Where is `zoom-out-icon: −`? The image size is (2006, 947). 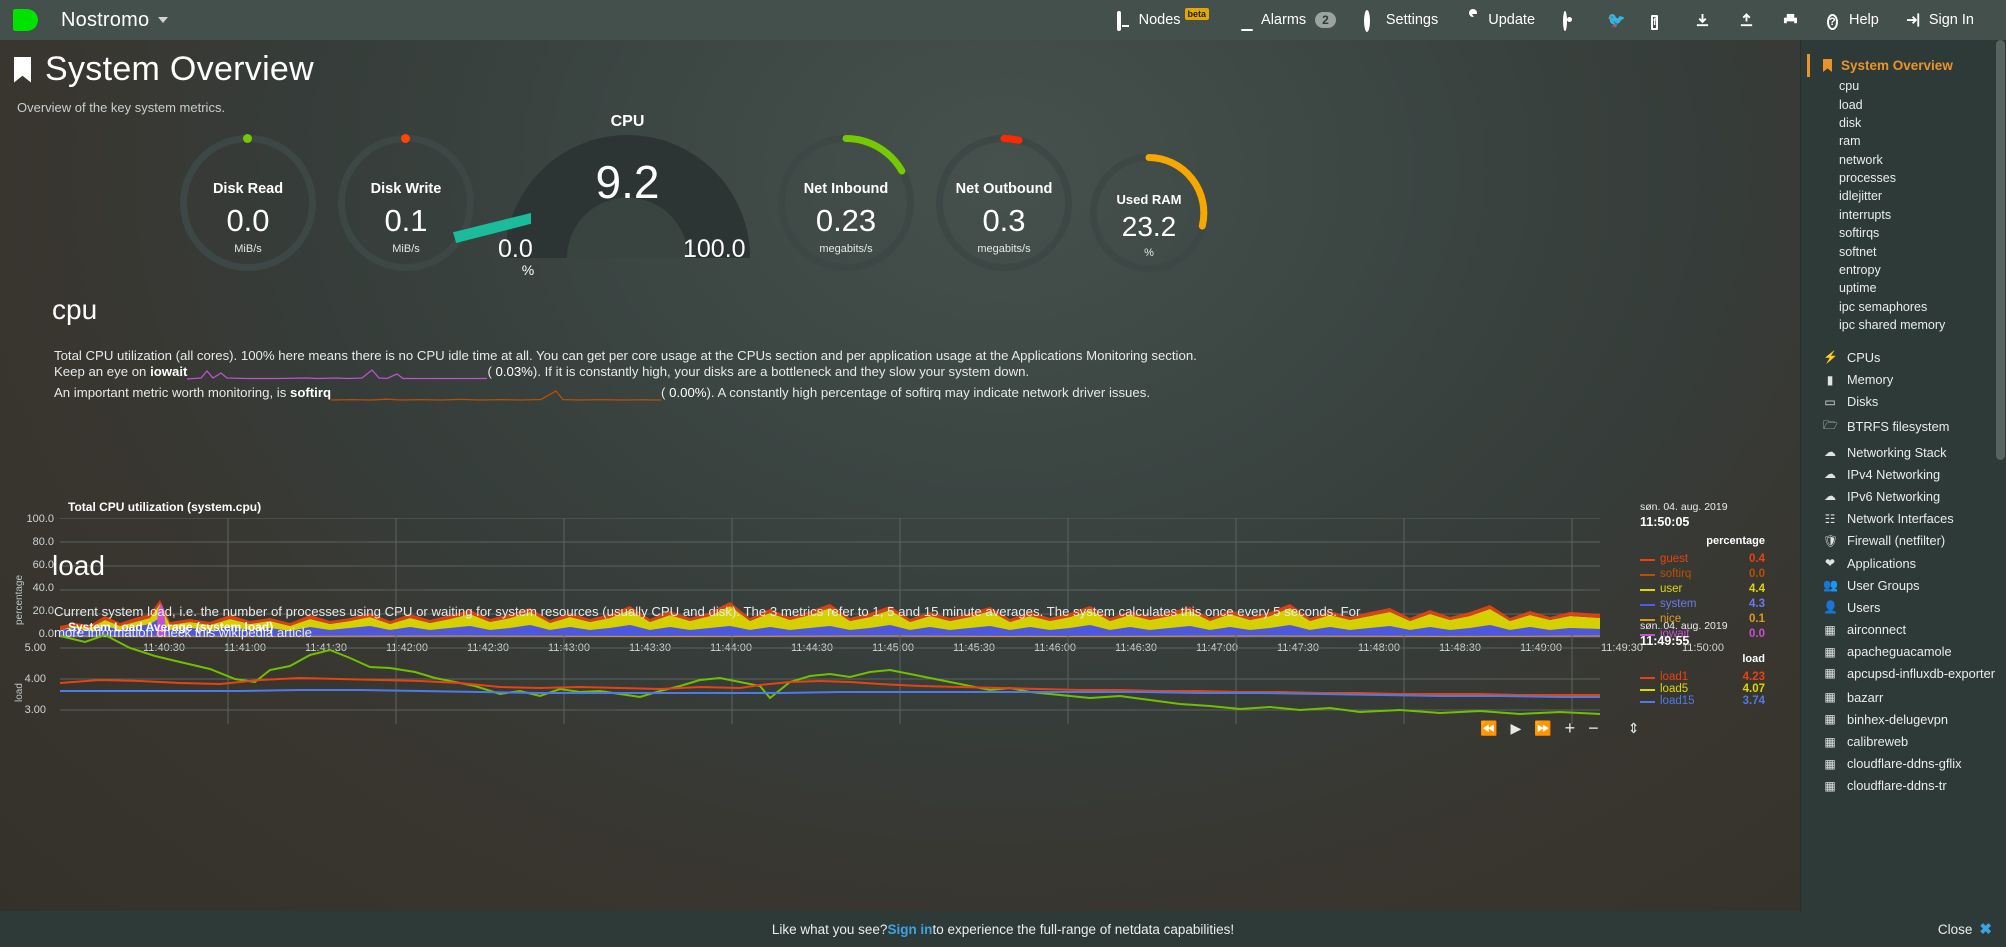 zoom-out-icon: − is located at coordinates (1593, 728).